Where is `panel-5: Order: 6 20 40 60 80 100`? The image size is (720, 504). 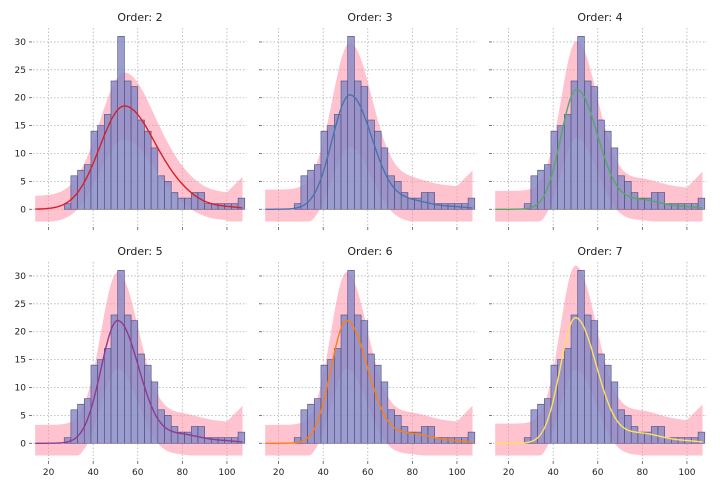
panel-5: Order: 6 20 40 60 80 100 is located at coordinates (368, 361).